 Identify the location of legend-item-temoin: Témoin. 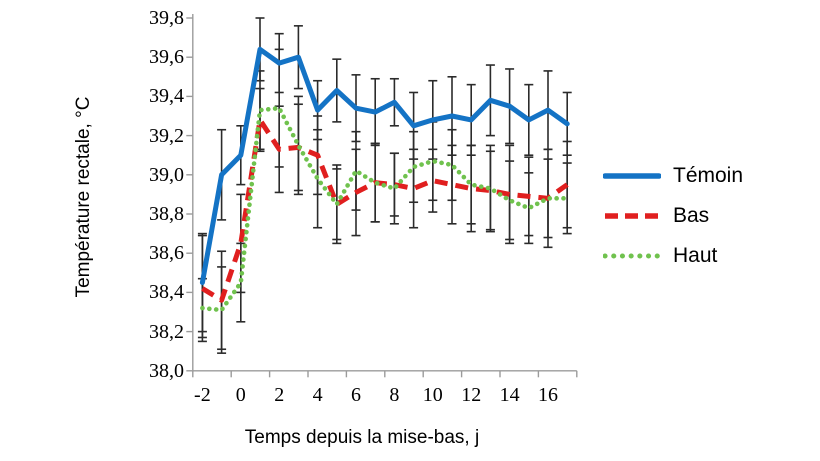
(673, 176).